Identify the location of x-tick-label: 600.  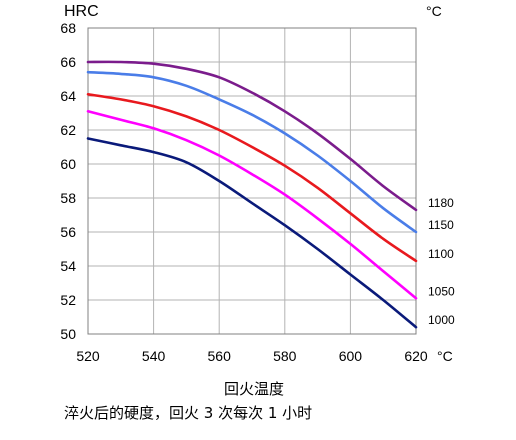
(351, 356).